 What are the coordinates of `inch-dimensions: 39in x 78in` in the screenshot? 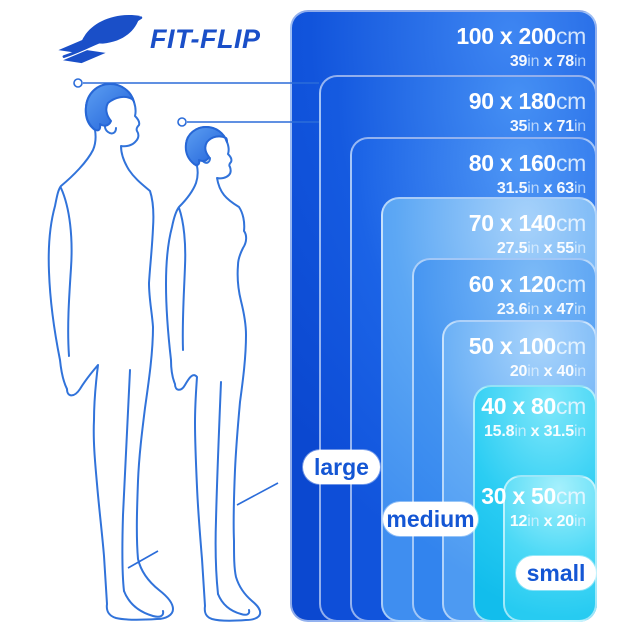 It's located at (547, 62).